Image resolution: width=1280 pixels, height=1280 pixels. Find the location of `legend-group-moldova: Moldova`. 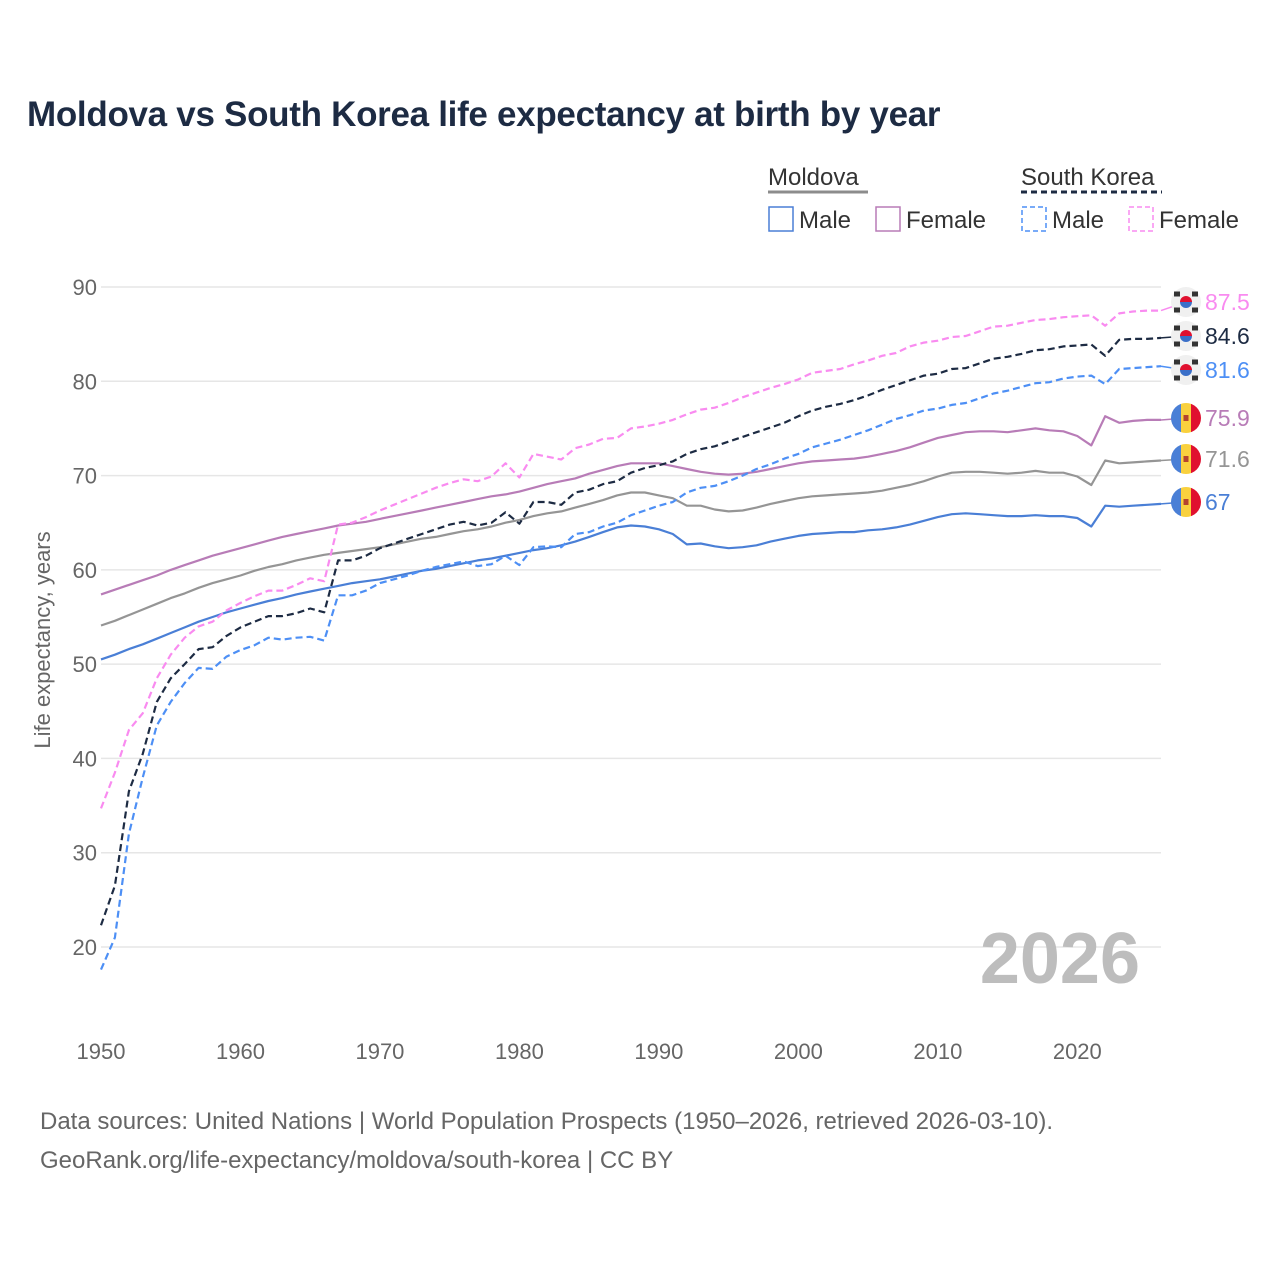

legend-group-moldova: Moldova is located at coordinates (813, 177).